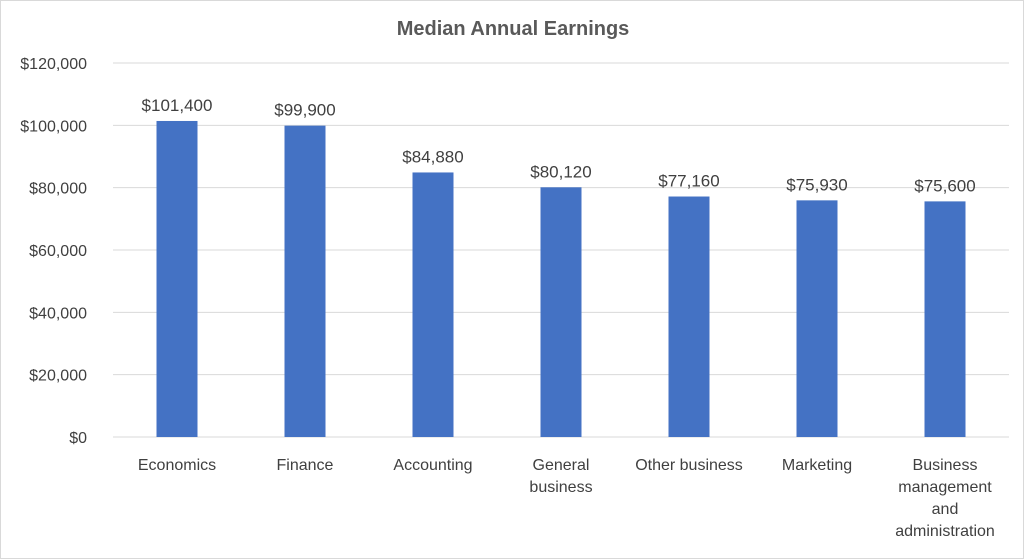 The height and width of the screenshot is (560, 1024). What do you see at coordinates (58, 189) in the screenshot?
I see `y-tick-label: $80,000` at bounding box center [58, 189].